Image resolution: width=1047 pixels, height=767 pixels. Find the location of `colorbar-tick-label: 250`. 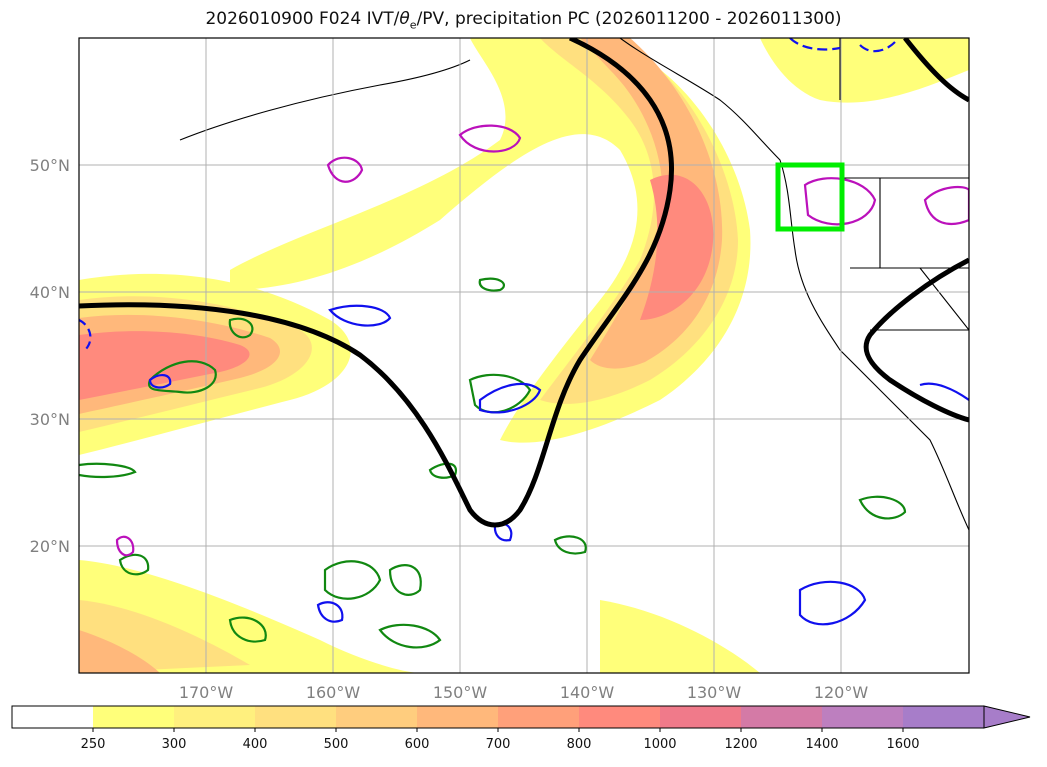

colorbar-tick-label: 250 is located at coordinates (93, 744).